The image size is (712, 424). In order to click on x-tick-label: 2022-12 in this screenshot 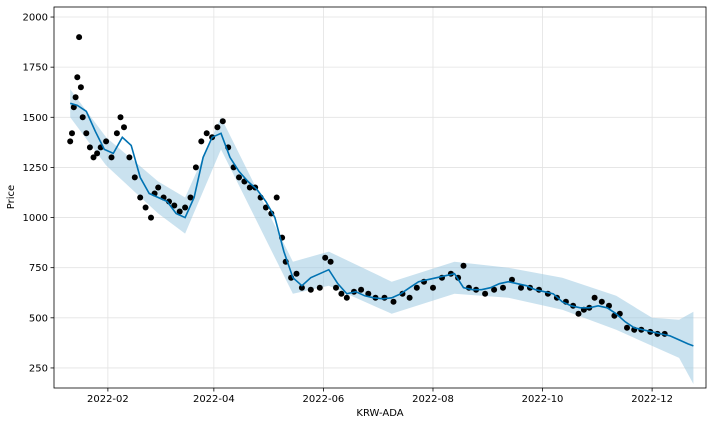, I will do `click(652, 399)`.